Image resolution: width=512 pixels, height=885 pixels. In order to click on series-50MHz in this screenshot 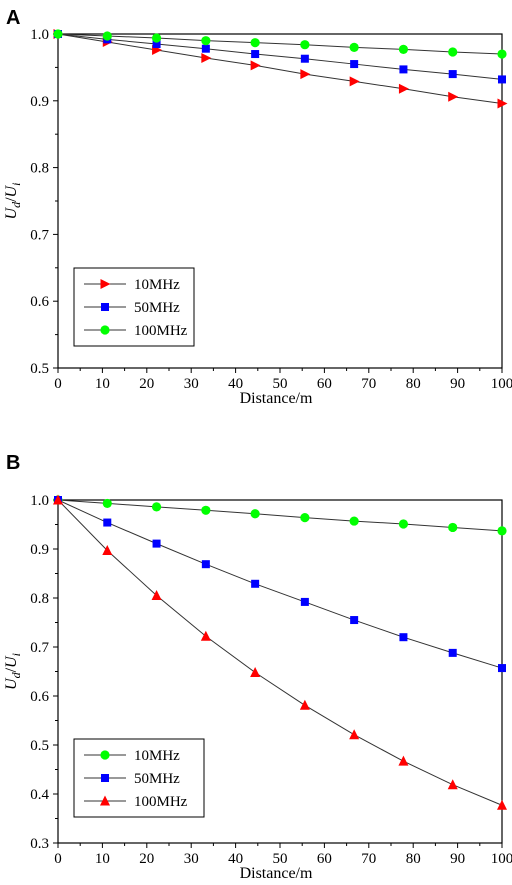, I will do `click(280, 57)`.